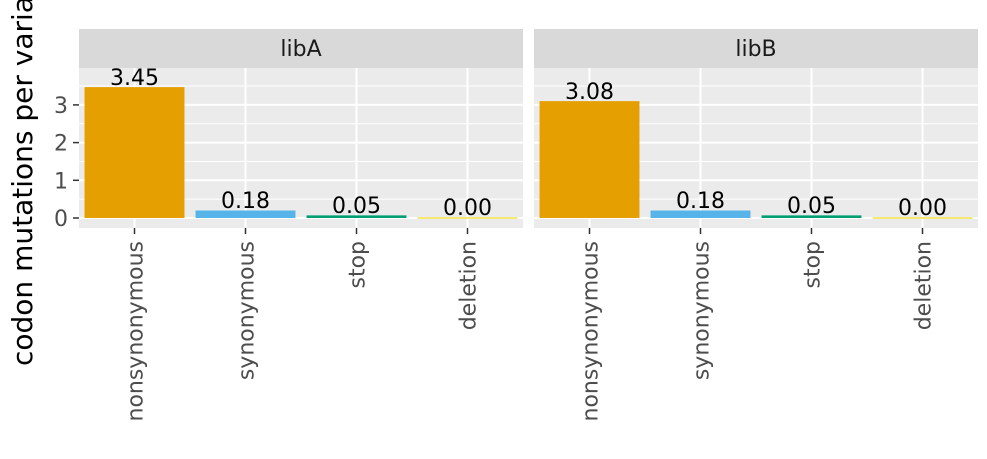 The width and height of the screenshot is (987, 459). I want to click on y-tick-label: 3, so click(61, 106).